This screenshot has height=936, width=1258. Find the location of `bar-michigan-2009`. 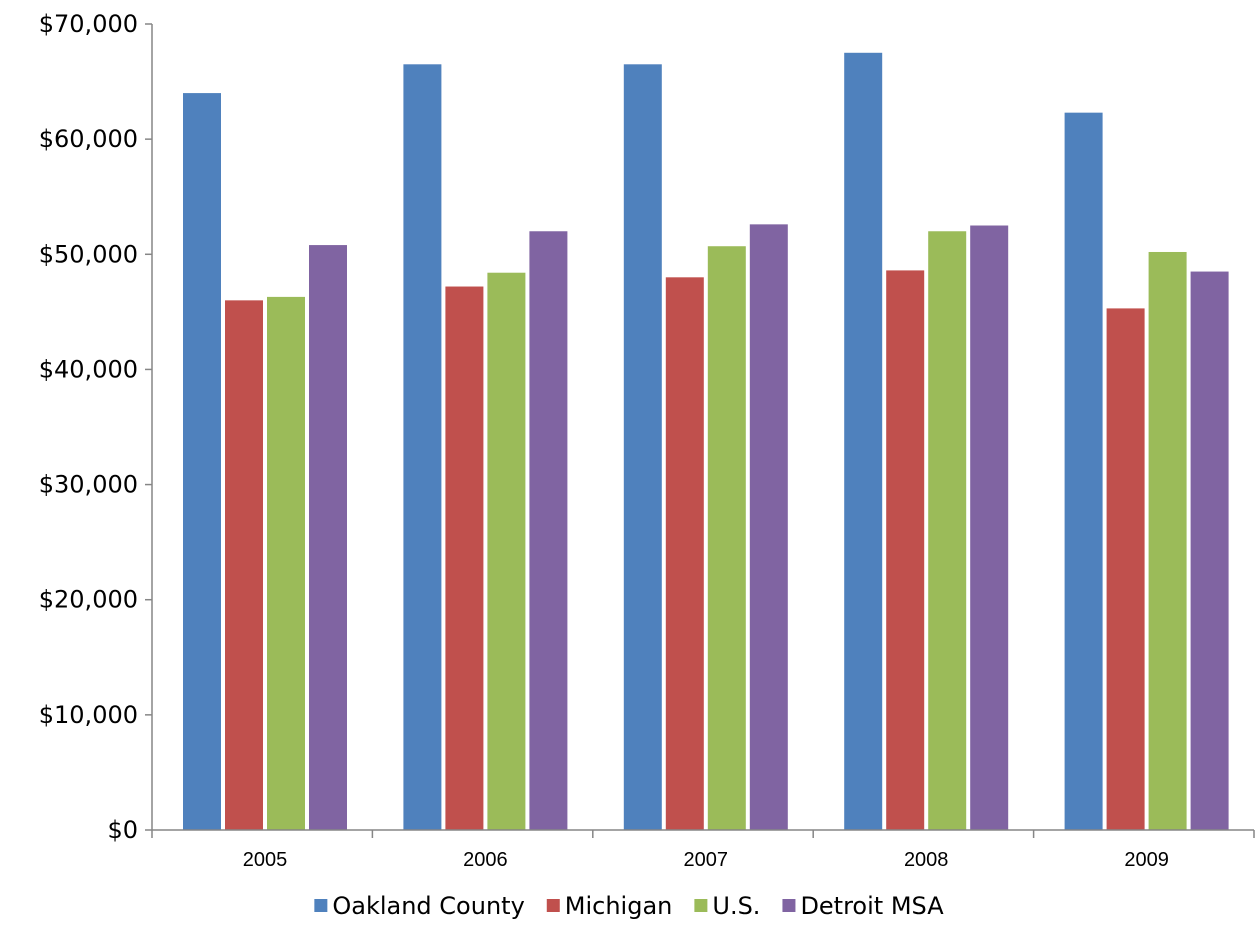

bar-michigan-2009 is located at coordinates (1125, 569).